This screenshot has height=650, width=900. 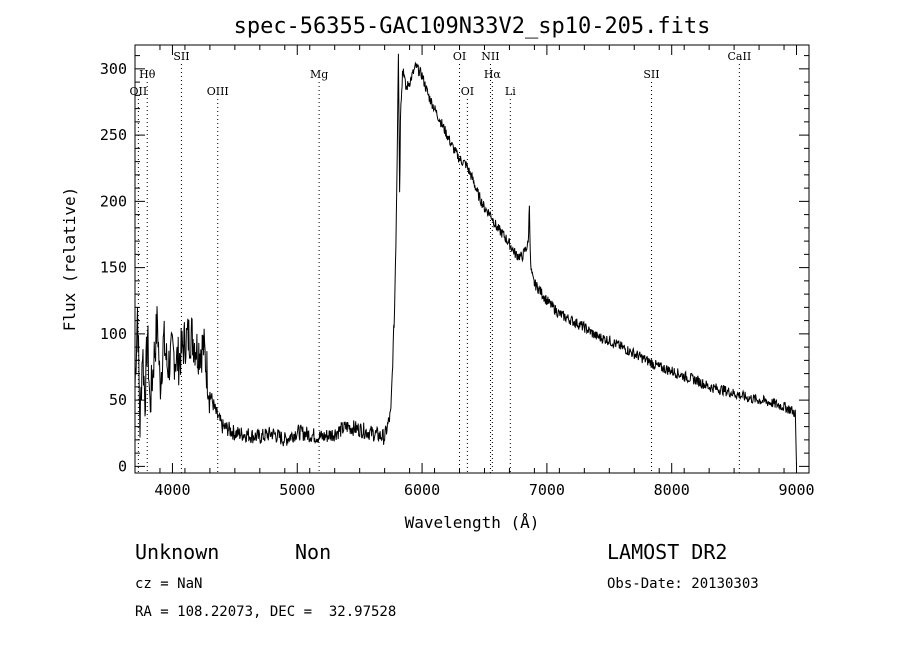 I want to click on x-tick-label: 7000, so click(x=547, y=490).